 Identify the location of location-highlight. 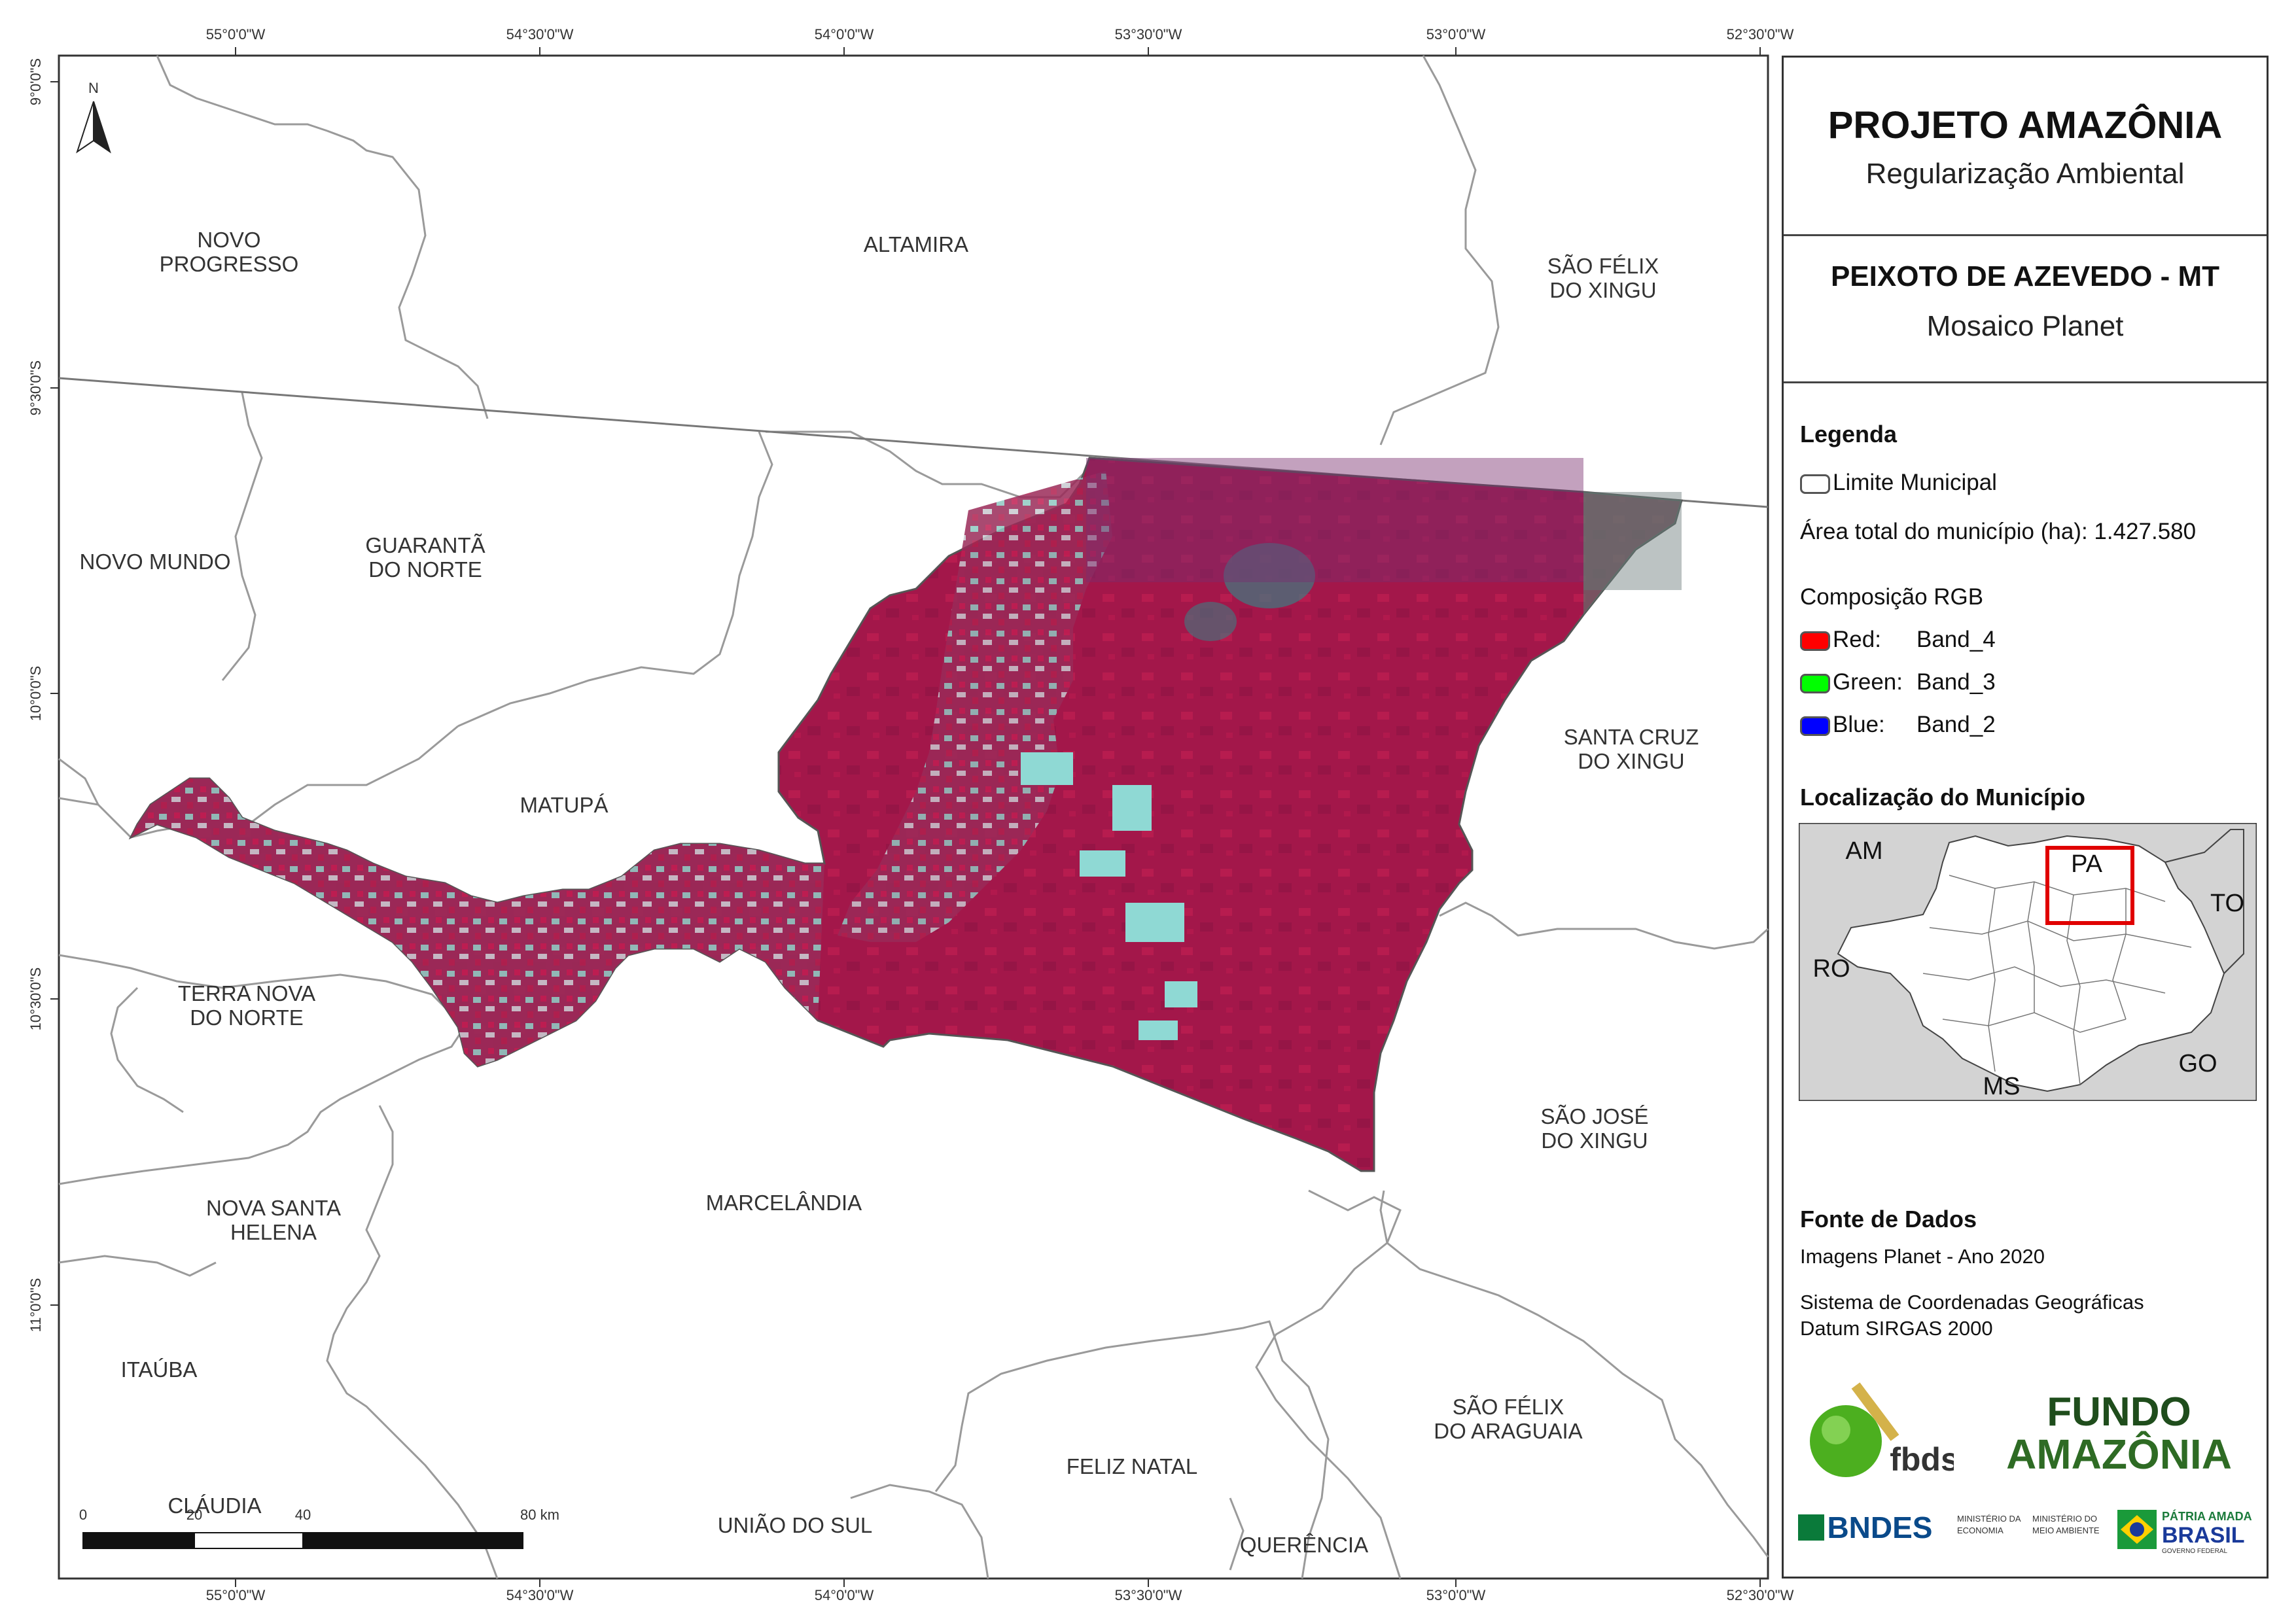
(2089, 886).